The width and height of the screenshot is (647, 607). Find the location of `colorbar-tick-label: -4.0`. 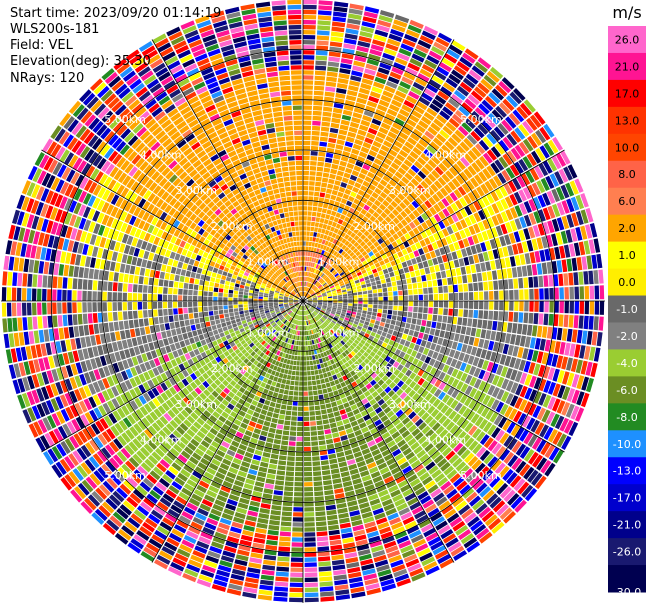

colorbar-tick-label: -4.0 is located at coordinates (626, 363).